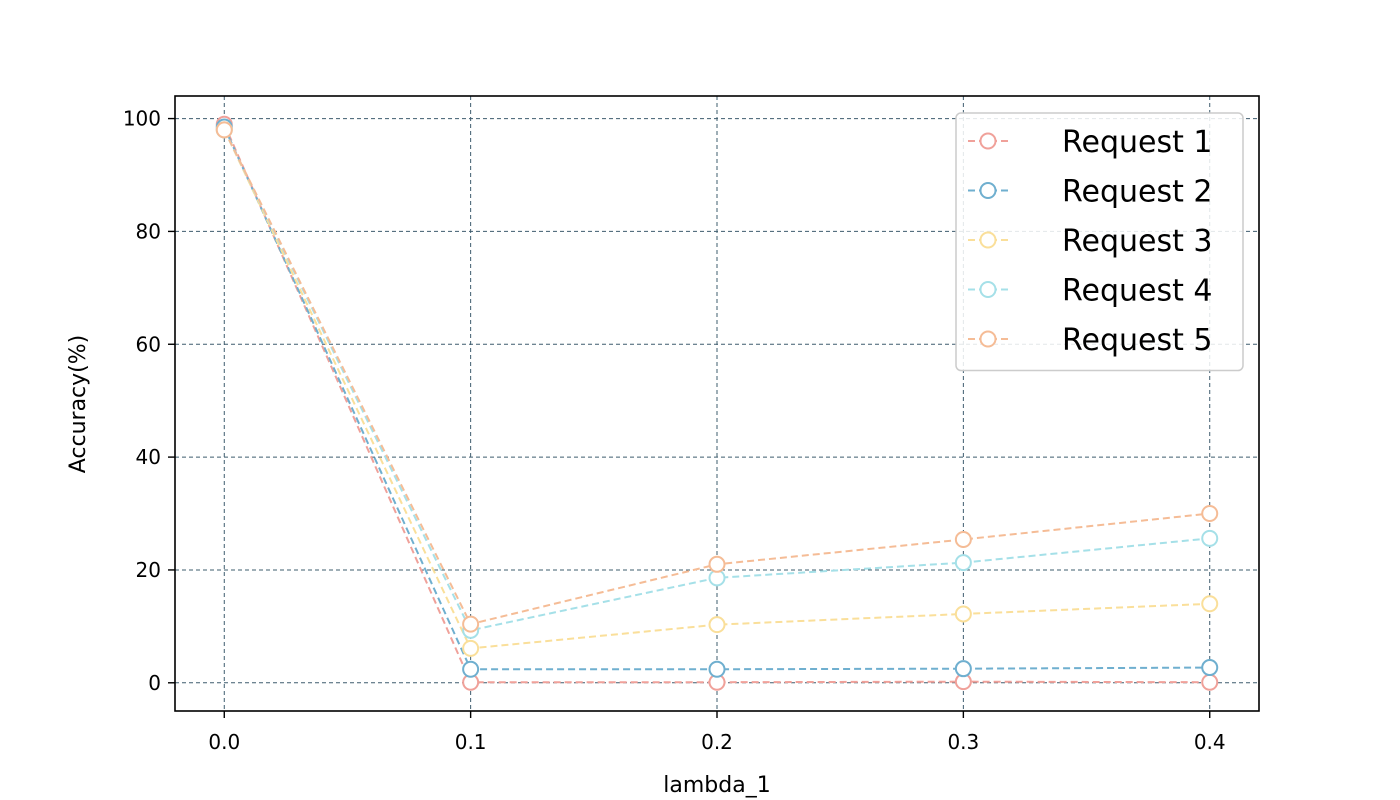 The height and width of the screenshot is (800, 1400). What do you see at coordinates (1137, 291) in the screenshot?
I see `legend-label: Request 4` at bounding box center [1137, 291].